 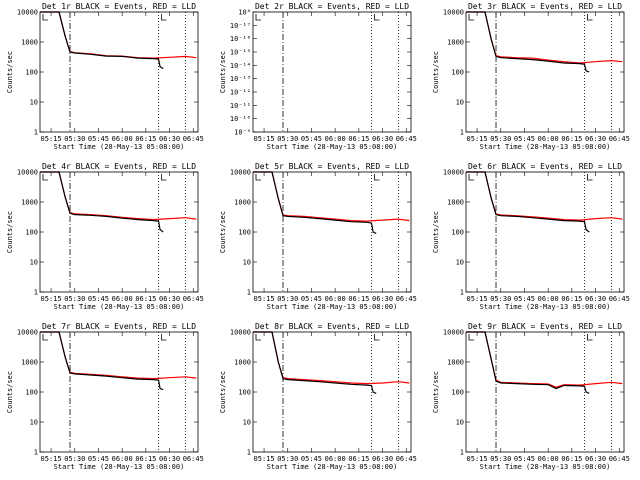 What do you see at coordinates (240, 39) in the screenshot?
I see `y-tick-label: 10⁻¹⁶` at bounding box center [240, 39].